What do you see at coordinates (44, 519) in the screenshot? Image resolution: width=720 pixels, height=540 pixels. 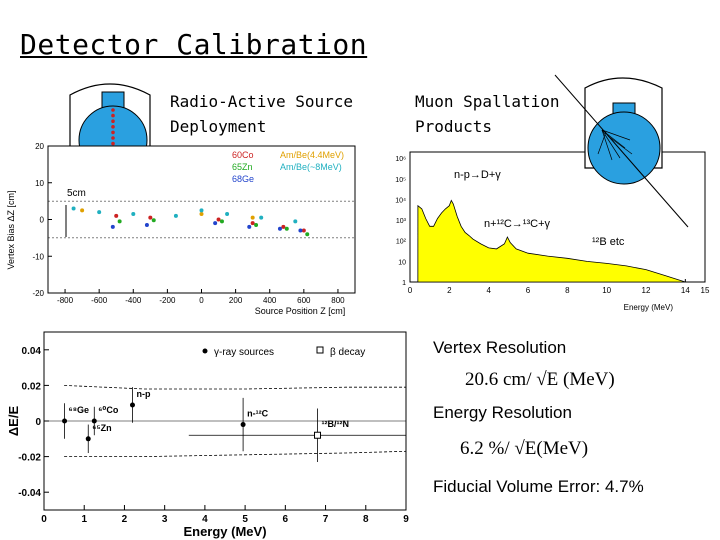 I see `x-tick-label: 0` at bounding box center [44, 519].